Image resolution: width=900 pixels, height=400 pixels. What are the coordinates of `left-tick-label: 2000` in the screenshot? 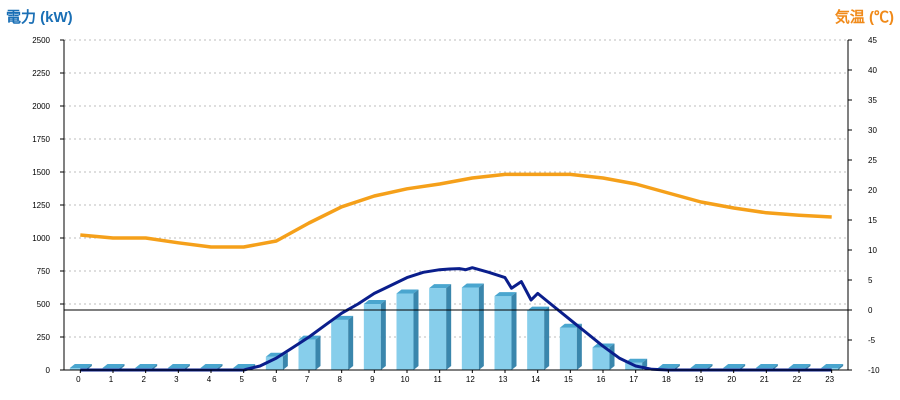 It's located at (41, 106).